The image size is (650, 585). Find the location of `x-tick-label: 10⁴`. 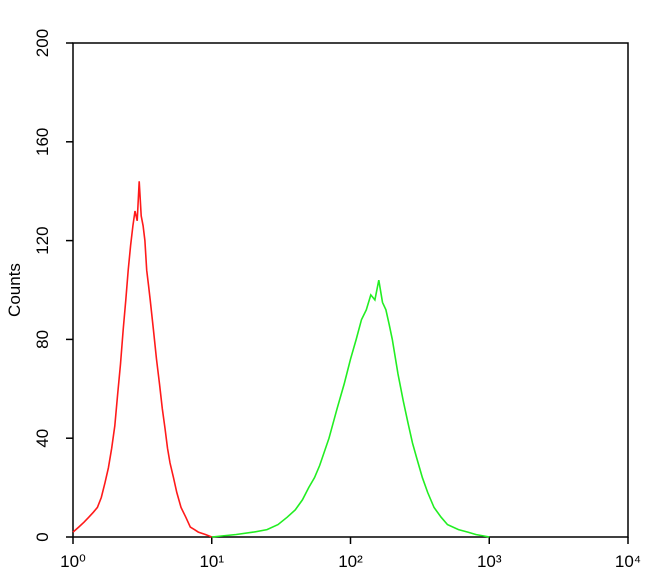

x-tick-label: 10⁴ is located at coordinates (628, 561).